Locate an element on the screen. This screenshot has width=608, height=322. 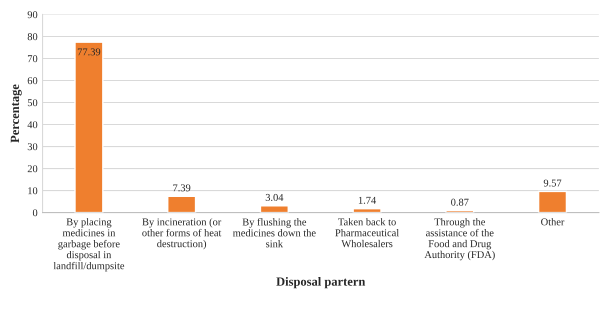
data-label: 7.39 is located at coordinates (181, 188).